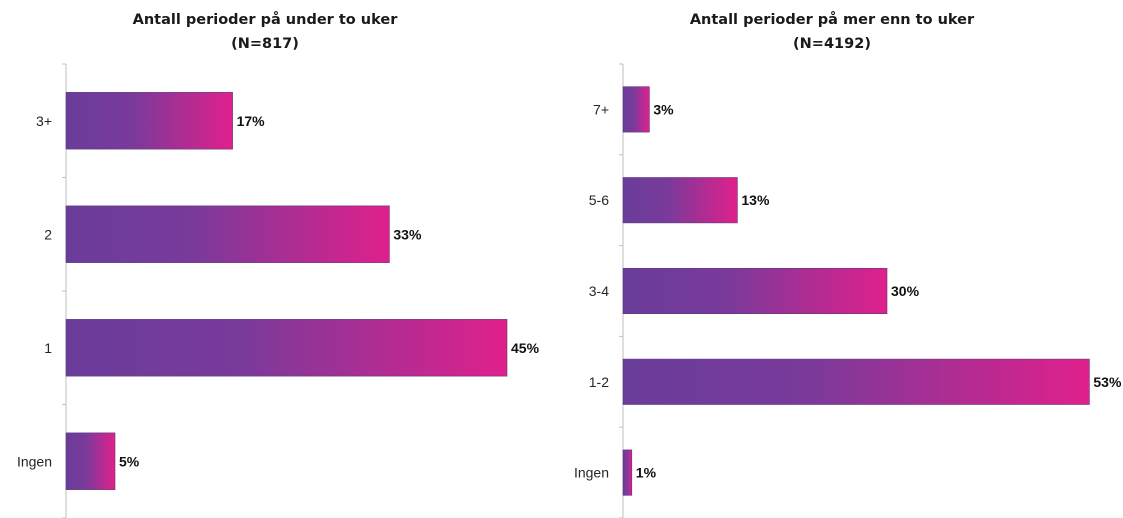  Describe the element at coordinates (48, 348) in the screenshot. I see `category-tick-label: 1` at that location.